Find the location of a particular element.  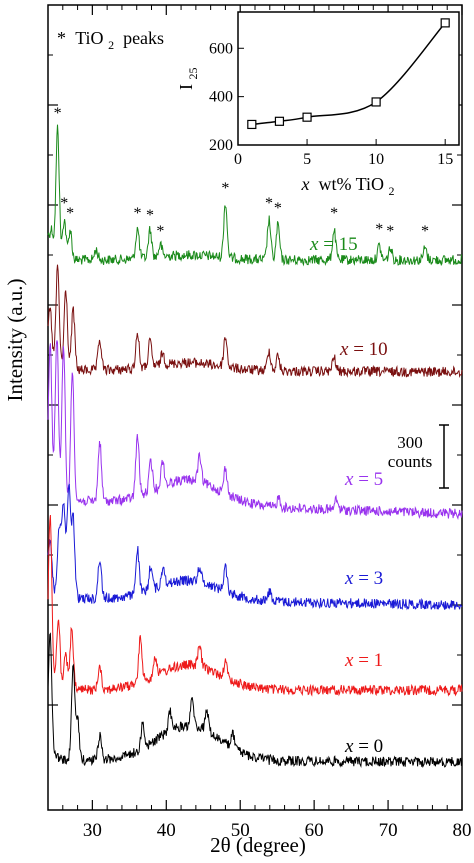

inset-data-points is located at coordinates (348, 74).